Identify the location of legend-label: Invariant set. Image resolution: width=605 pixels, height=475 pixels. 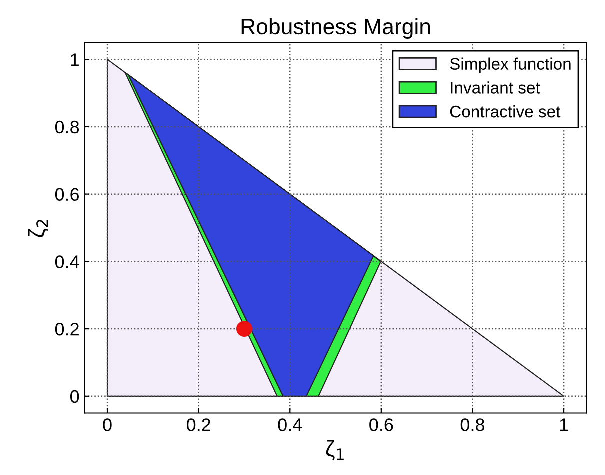
(495, 88).